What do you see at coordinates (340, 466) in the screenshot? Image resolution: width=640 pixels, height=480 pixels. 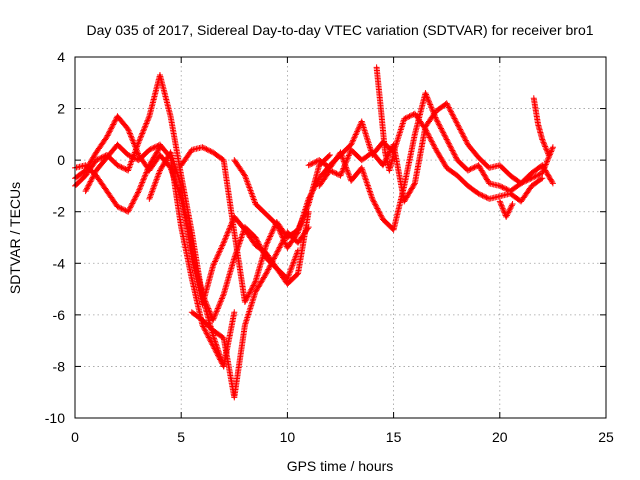 I see `x-axis-label: GPS time / hours` at bounding box center [340, 466].